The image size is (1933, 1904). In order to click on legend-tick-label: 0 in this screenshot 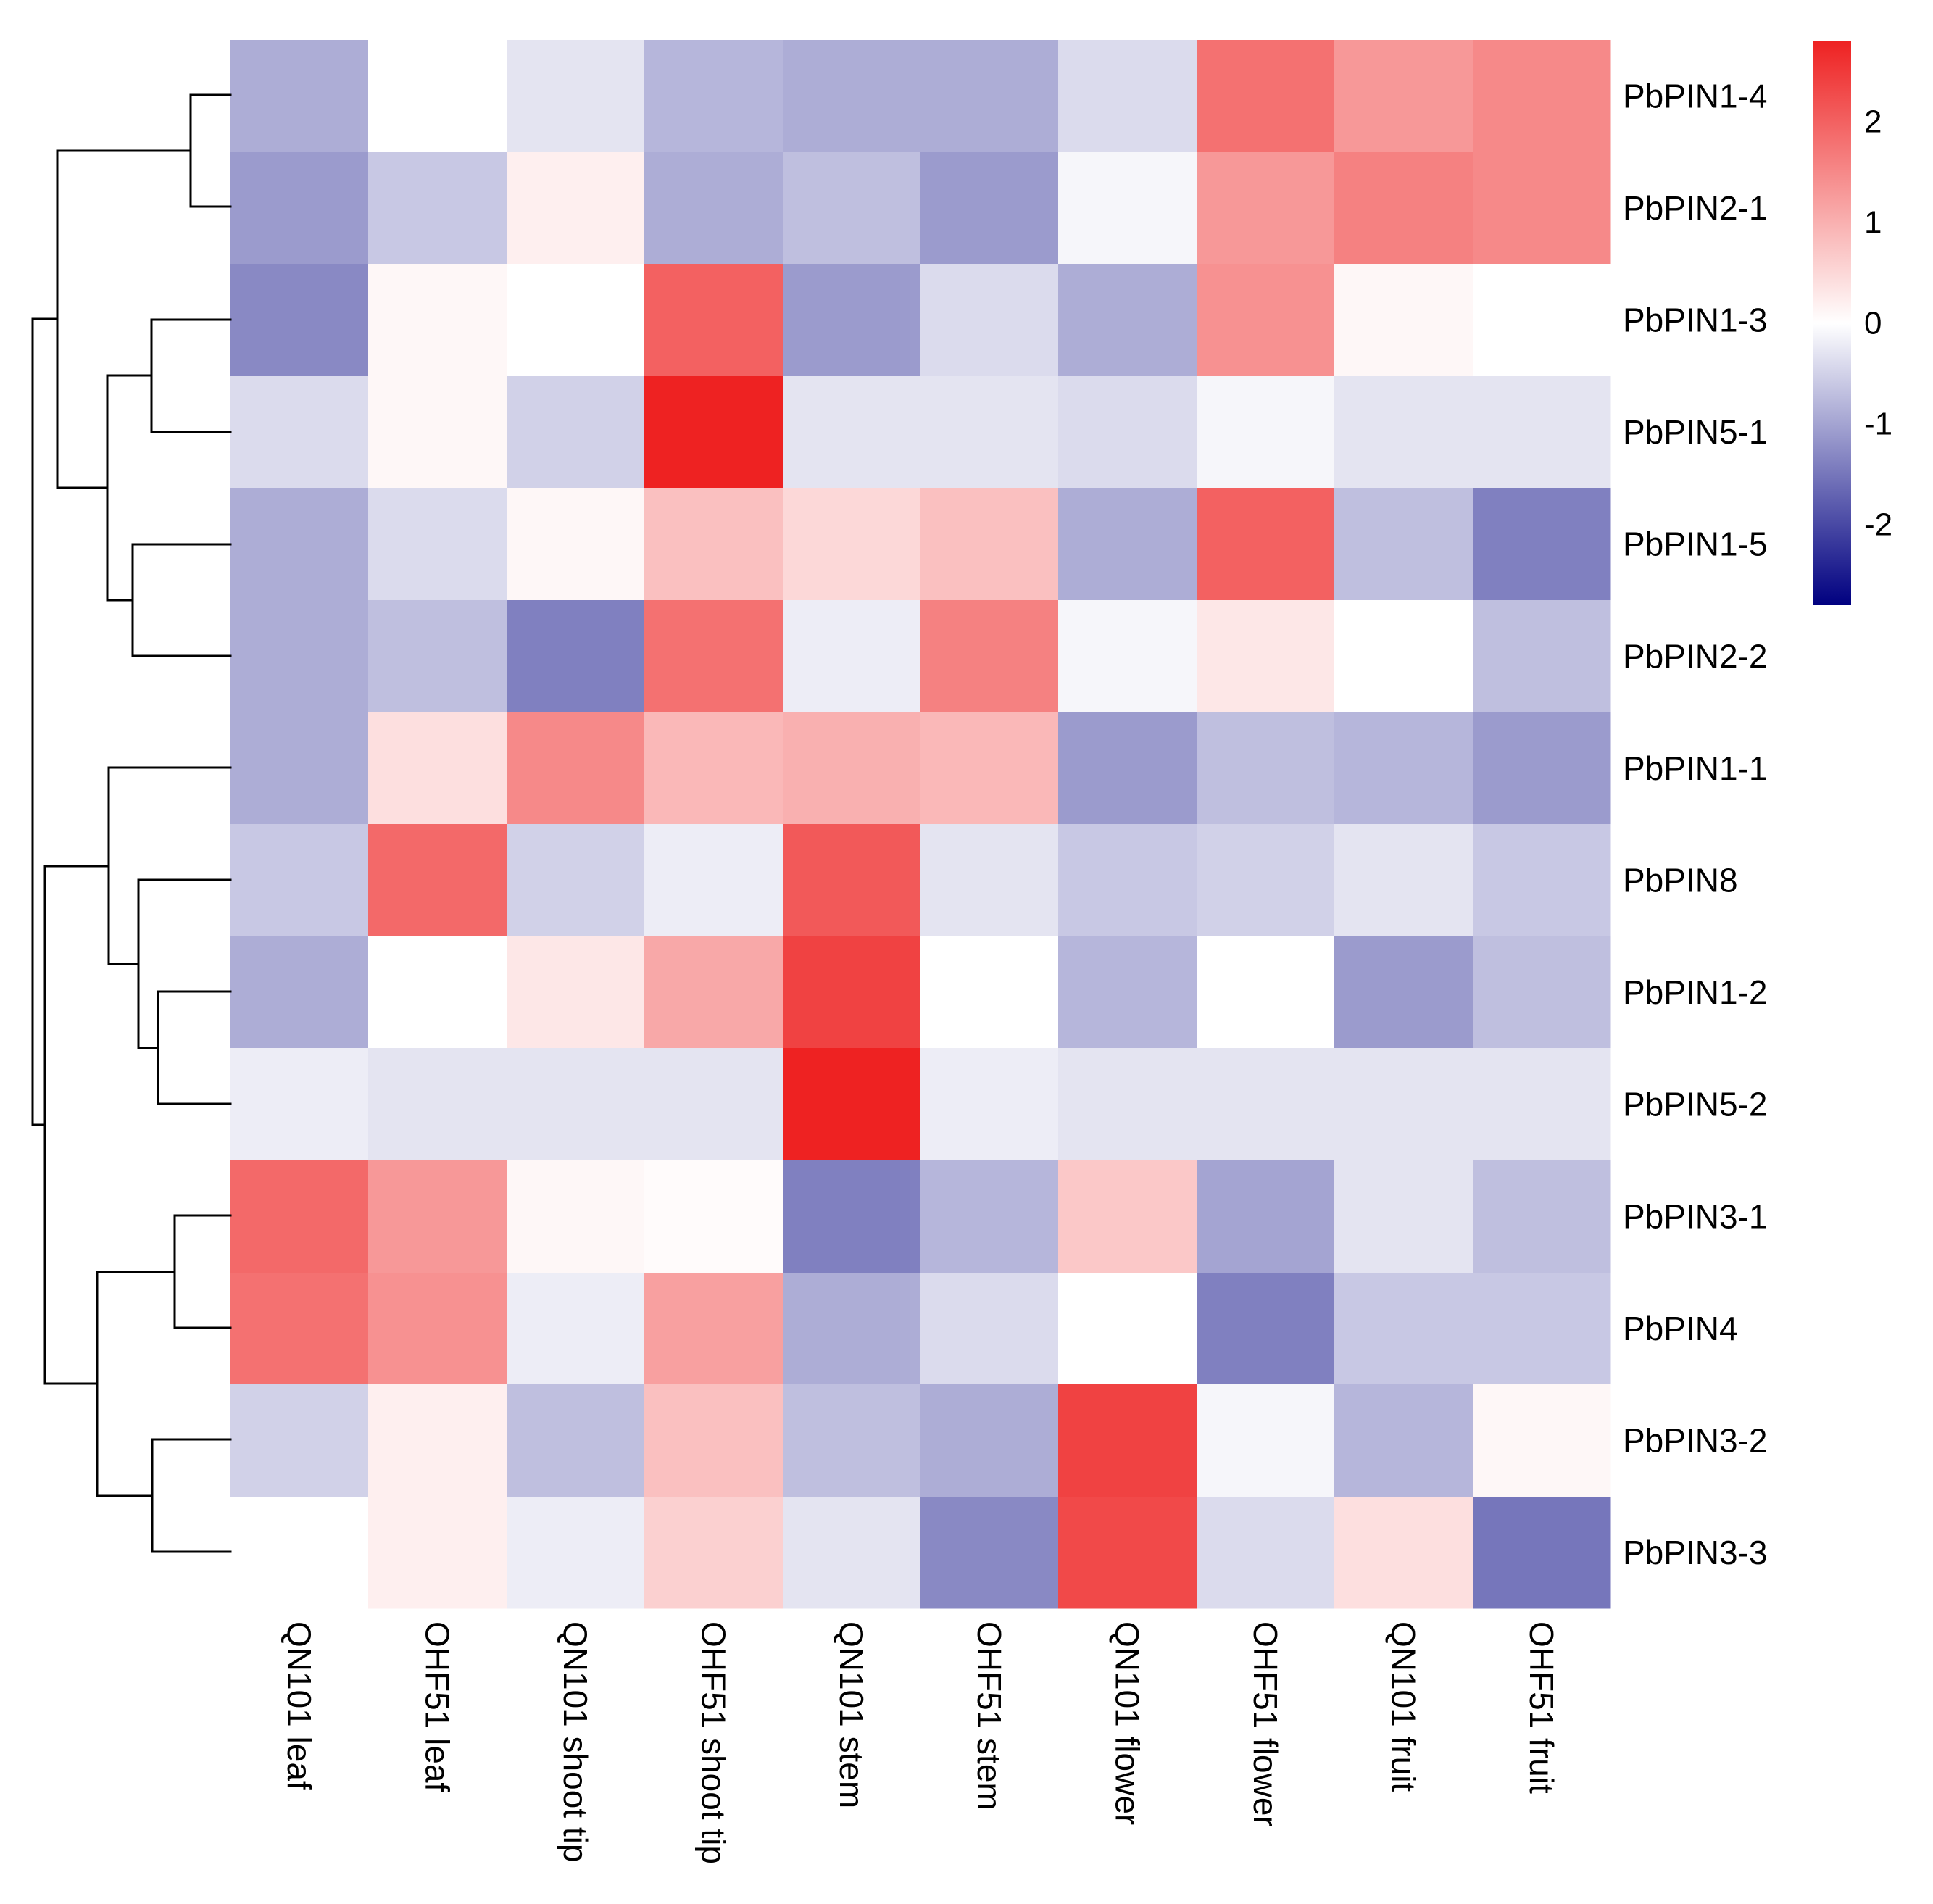, I will do `click(1873, 323)`.